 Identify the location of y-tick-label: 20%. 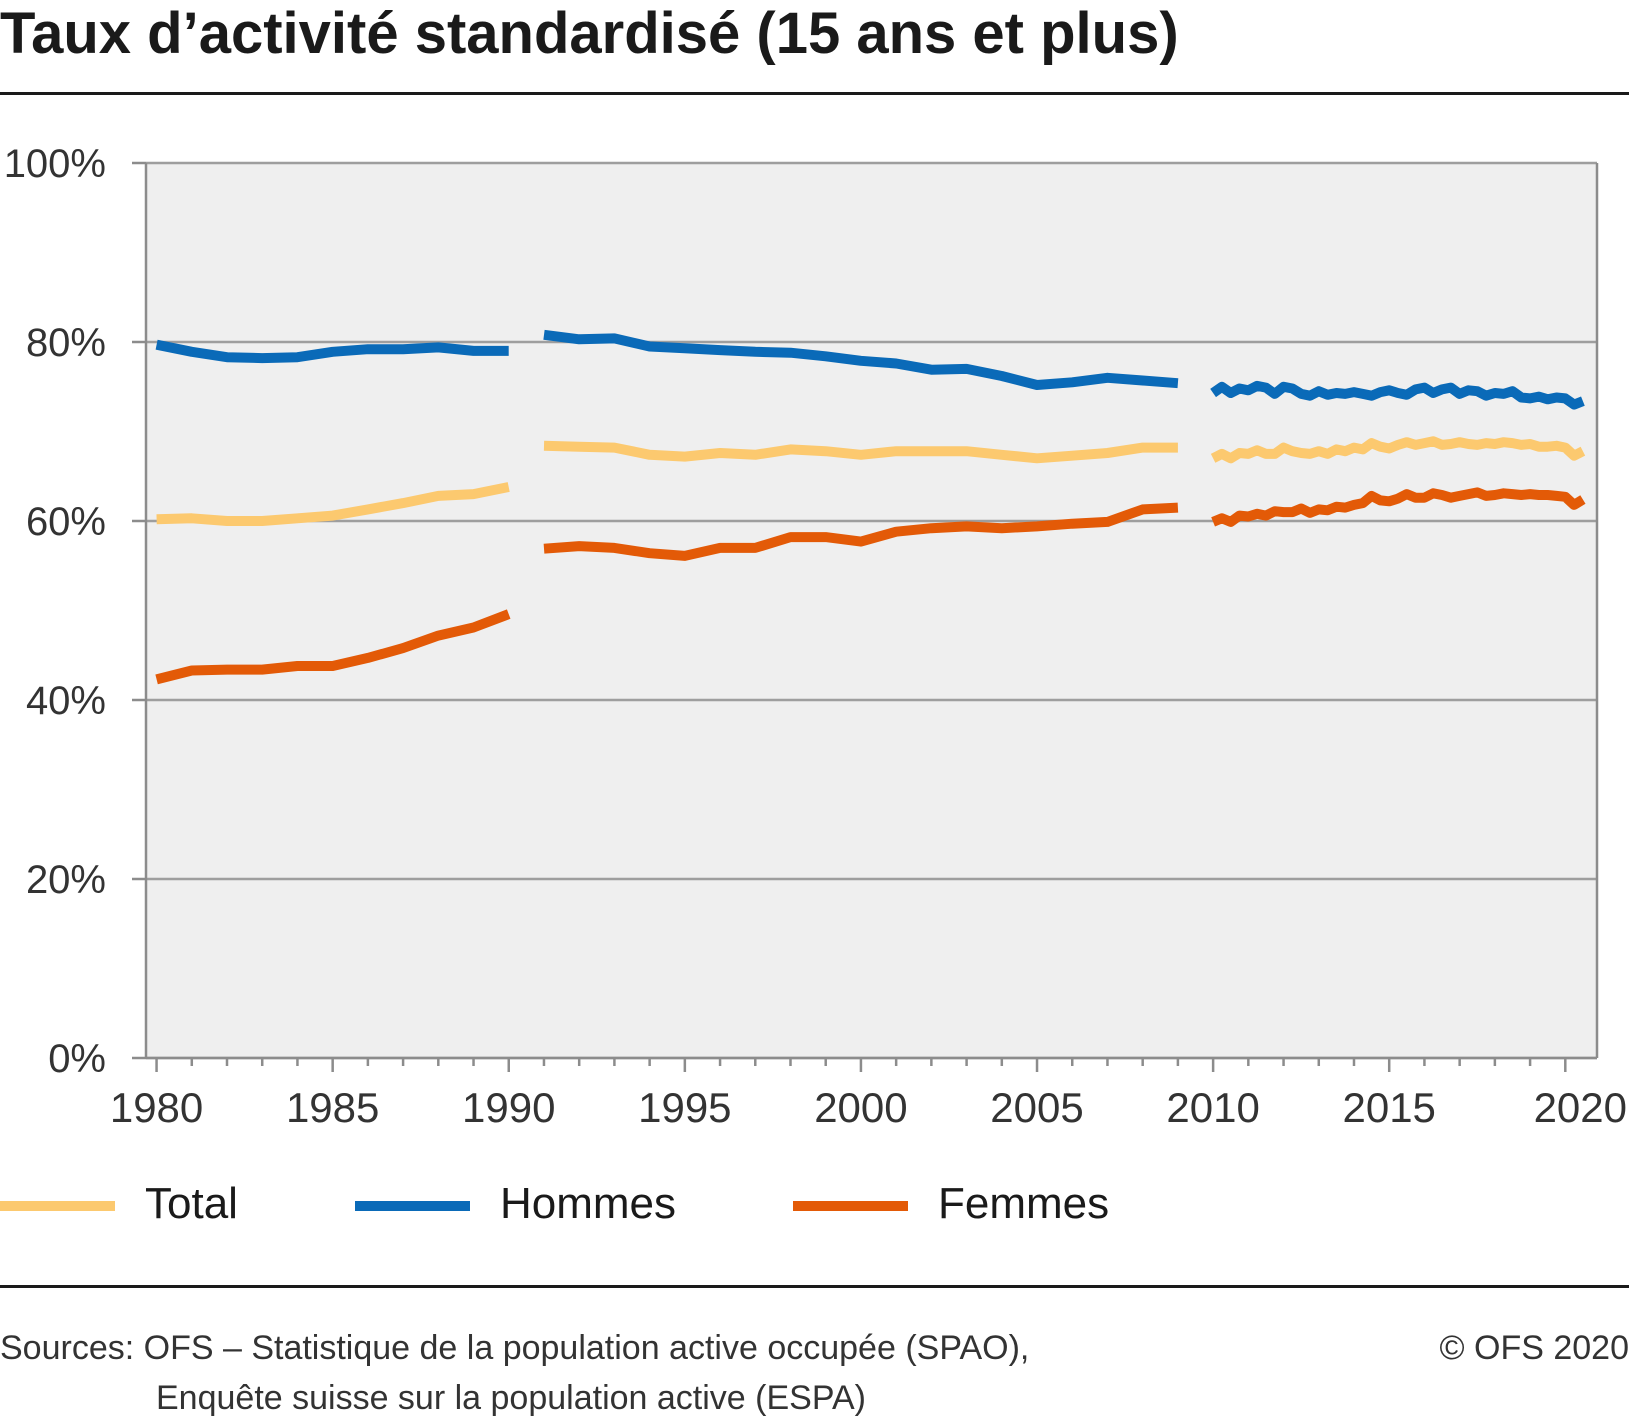
(66, 880).